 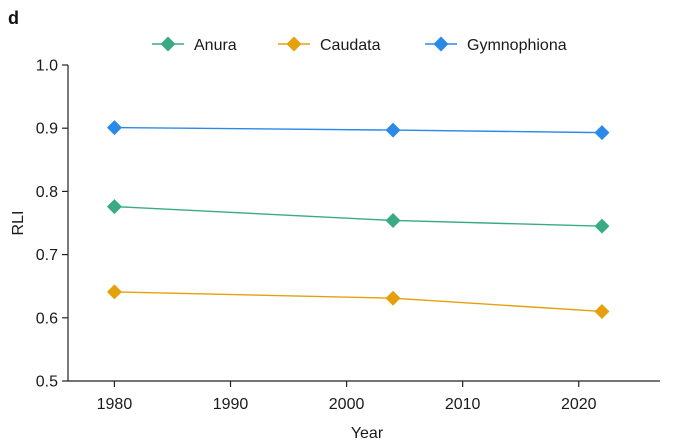 What do you see at coordinates (517, 45) in the screenshot?
I see `legend-label: Gymnophiona` at bounding box center [517, 45].